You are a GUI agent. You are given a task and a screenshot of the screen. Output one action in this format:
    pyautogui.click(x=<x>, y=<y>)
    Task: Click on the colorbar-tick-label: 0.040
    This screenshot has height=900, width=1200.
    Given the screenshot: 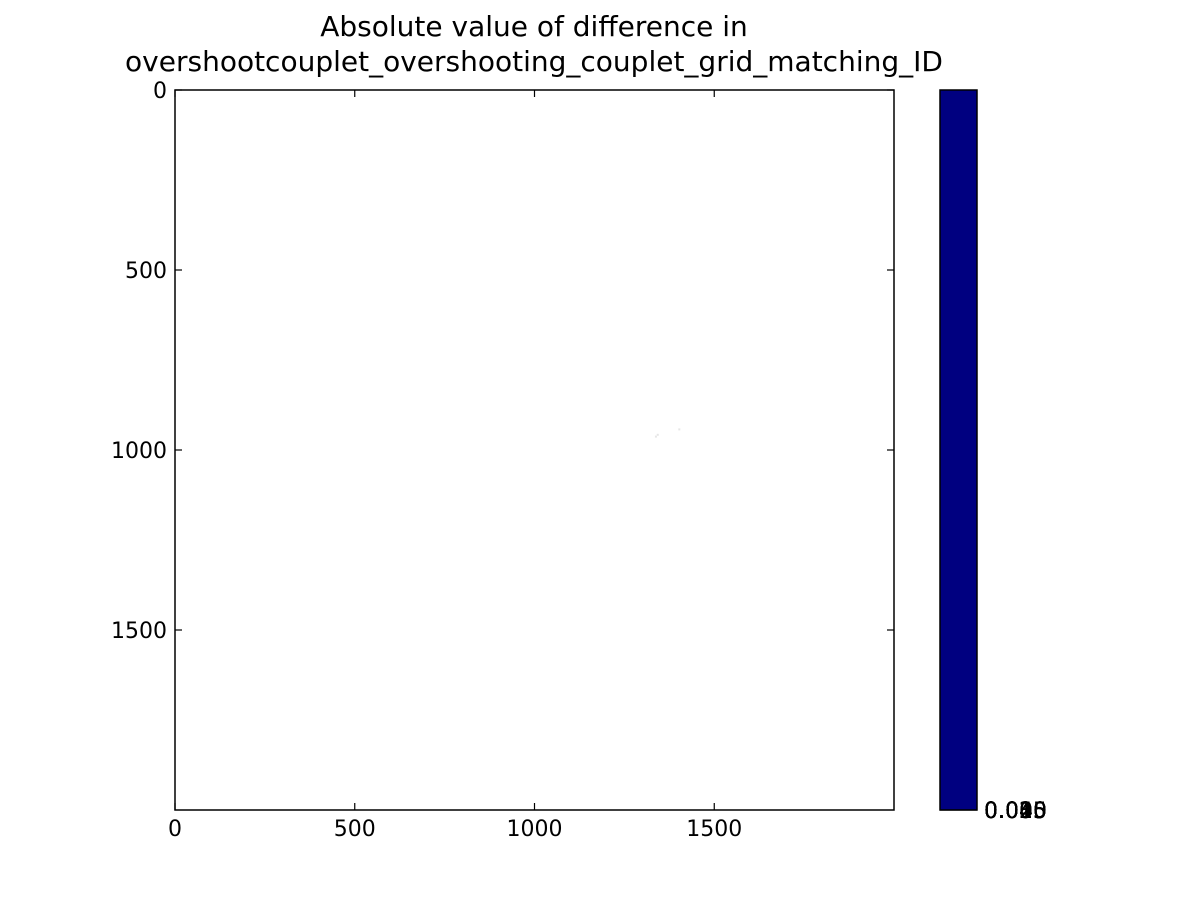 What is the action you would take?
    pyautogui.click(x=1015, y=811)
    